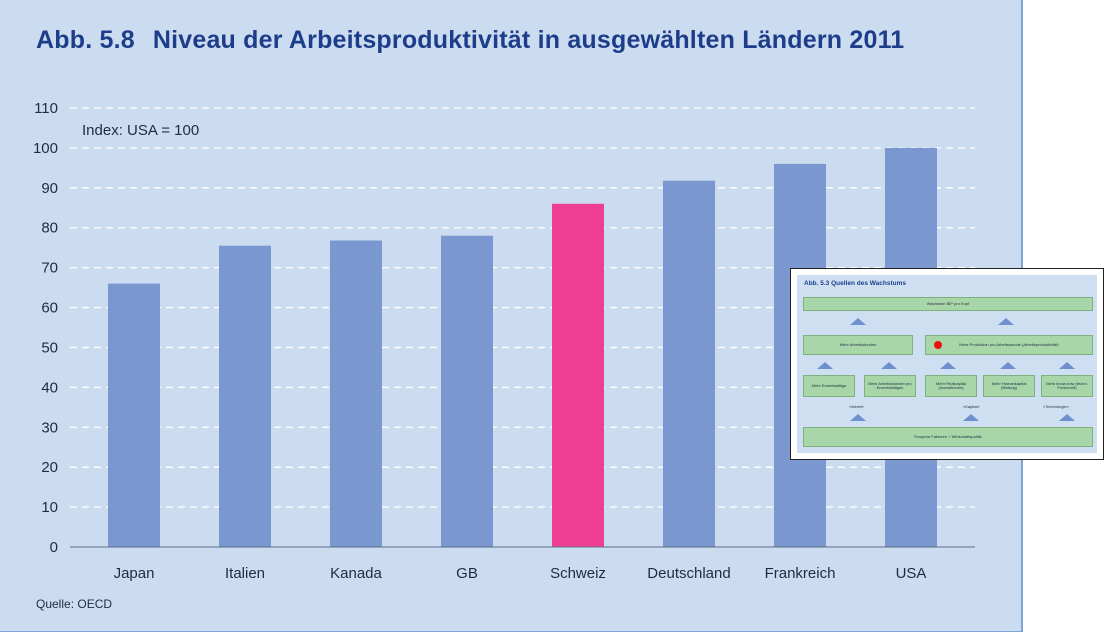 This screenshot has width=1106, height=635. I want to click on inset-lower-box-4: Mehr Humankapital (Bildung), so click(1009, 386).